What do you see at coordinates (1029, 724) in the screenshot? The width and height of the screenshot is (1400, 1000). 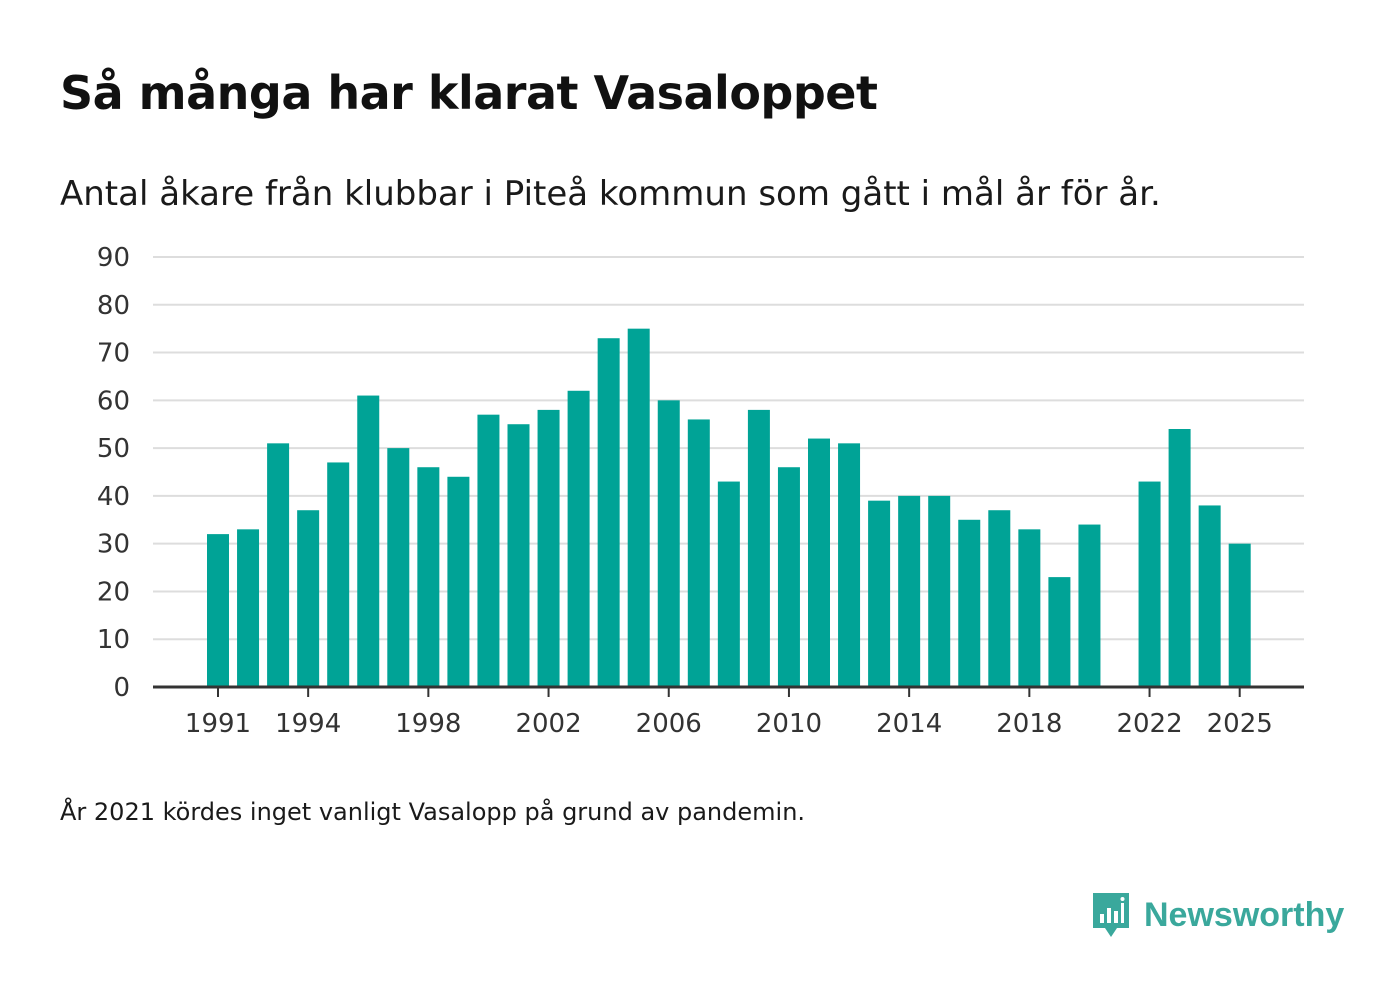 I see `x-tick-label: 2018` at bounding box center [1029, 724].